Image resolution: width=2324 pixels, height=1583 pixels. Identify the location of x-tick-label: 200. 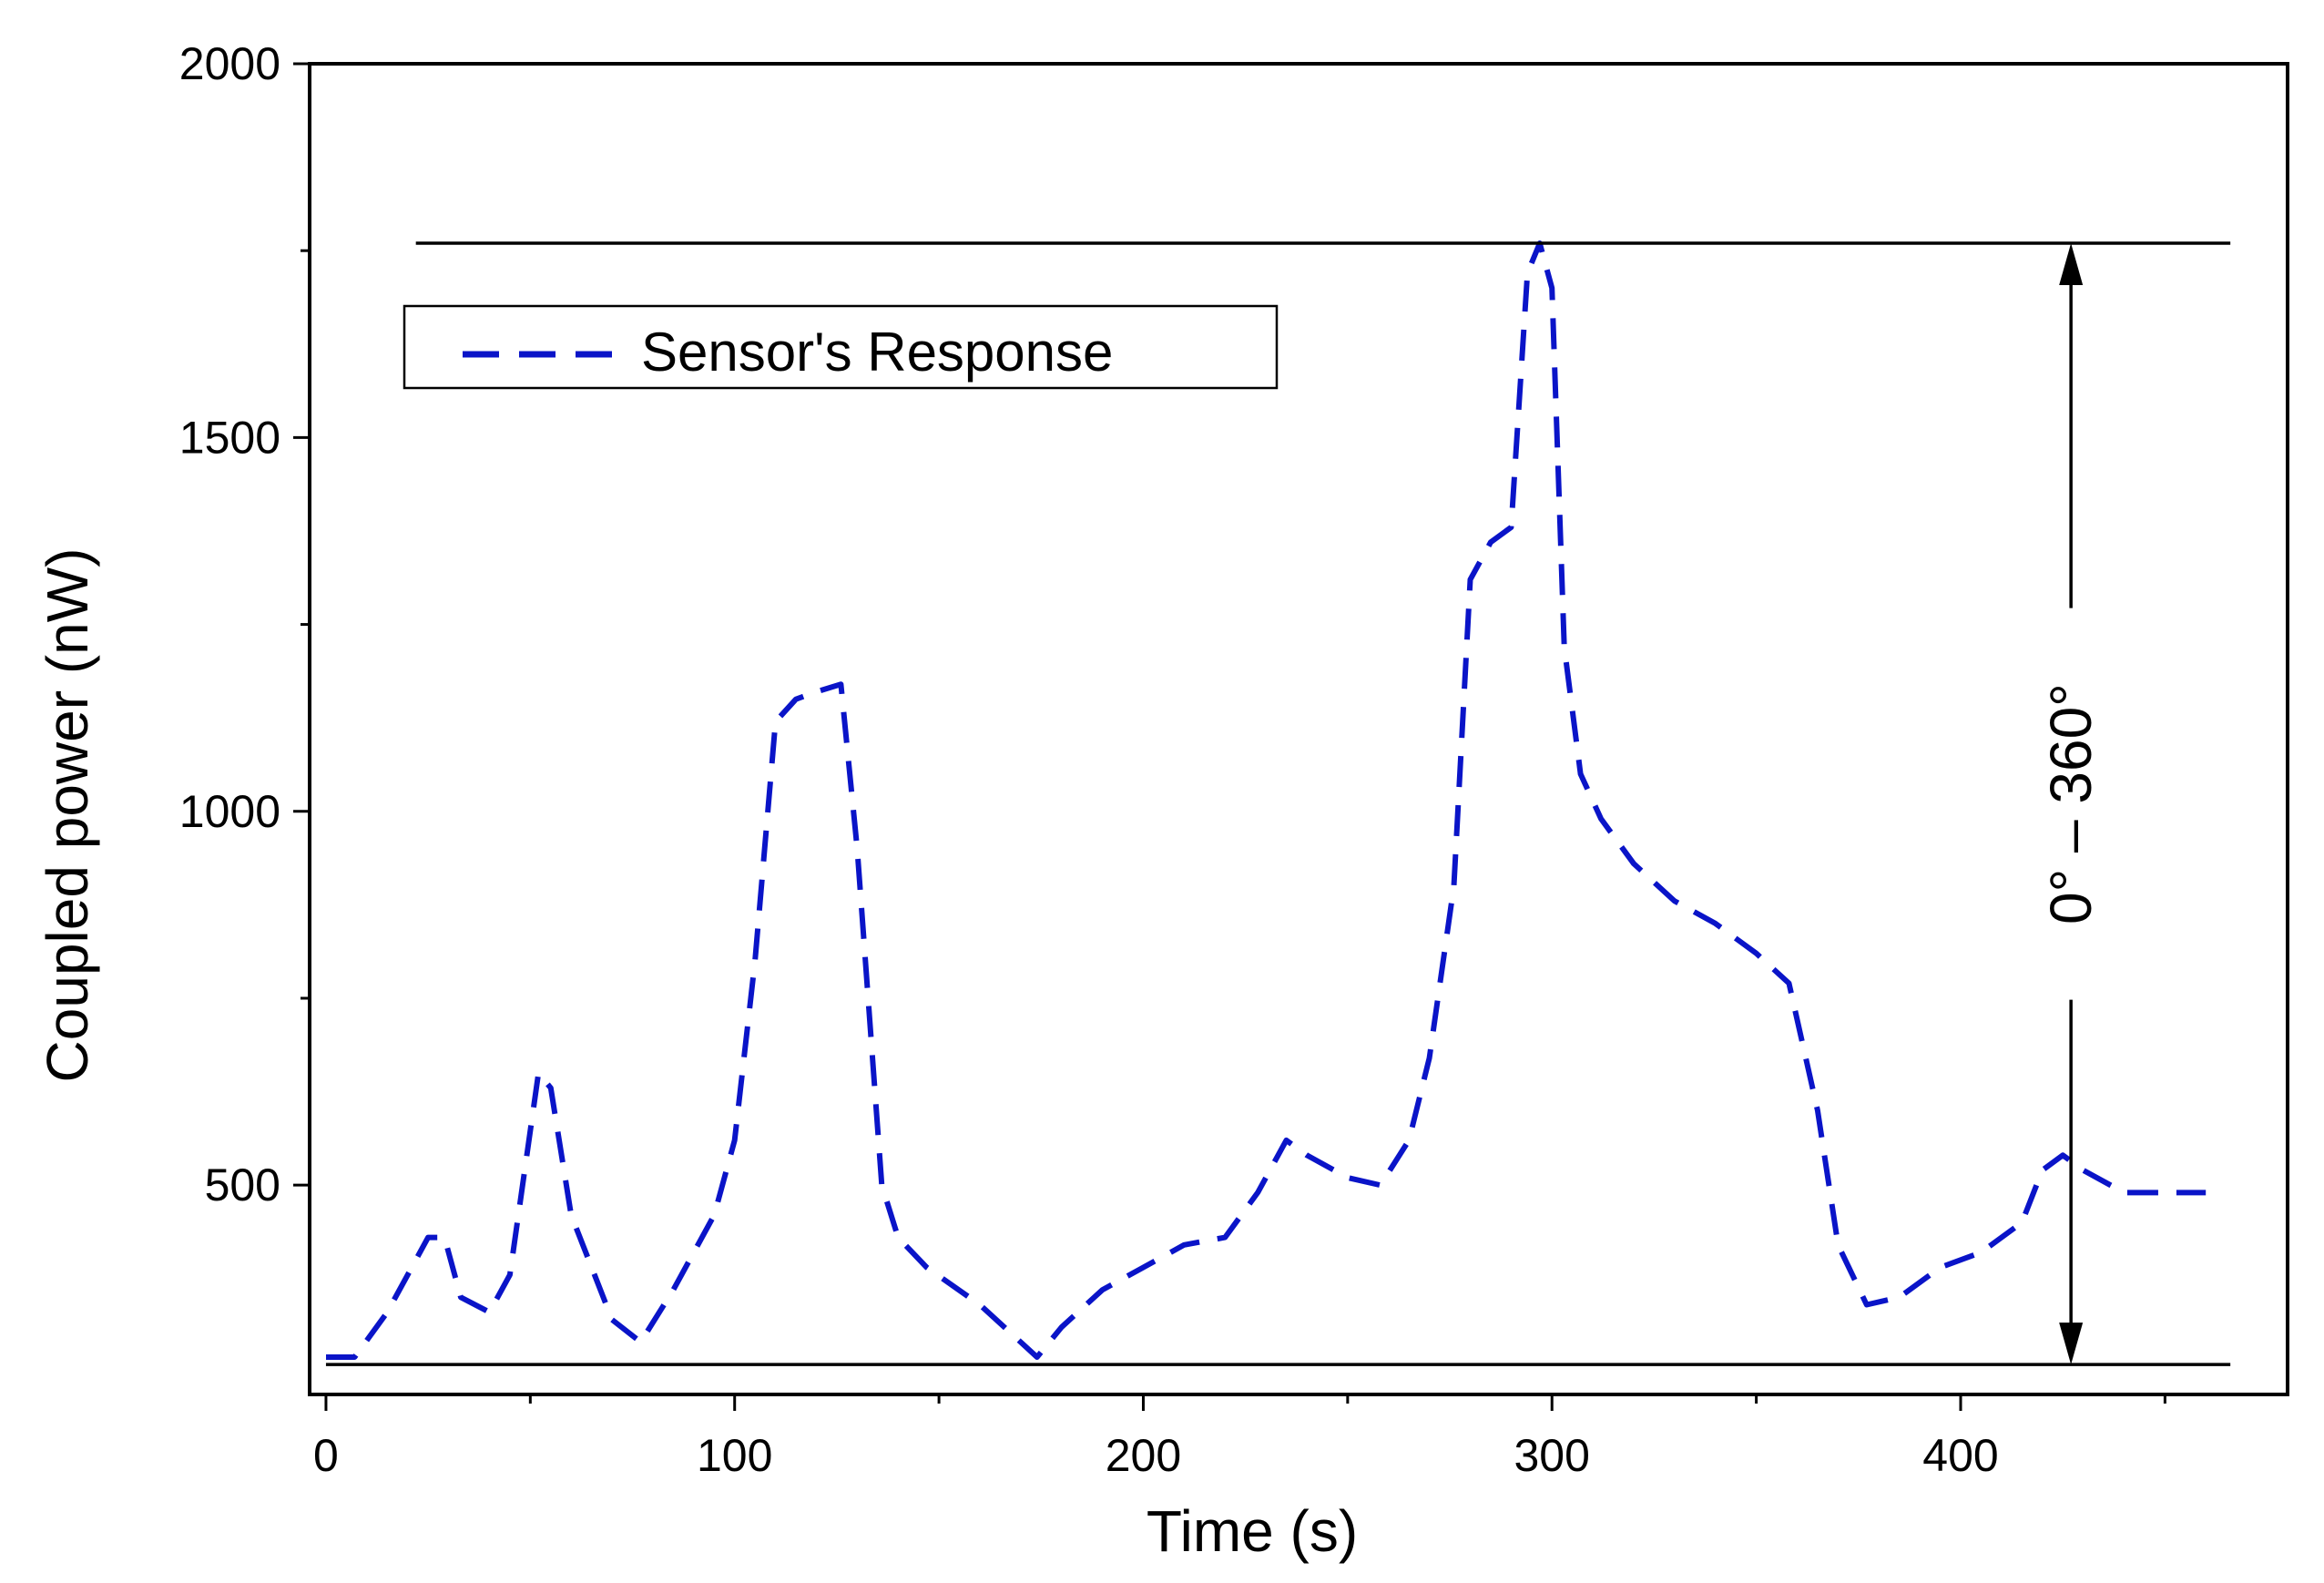
(1143, 1455).